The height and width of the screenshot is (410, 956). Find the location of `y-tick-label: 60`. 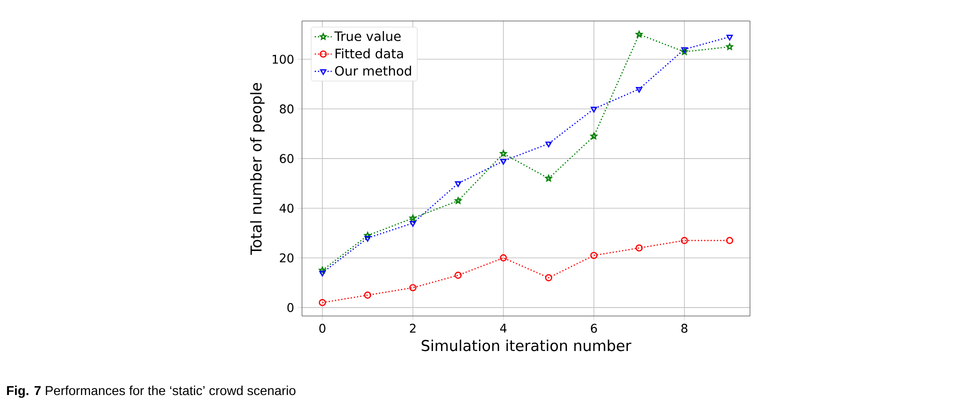

y-tick-label: 60 is located at coordinates (287, 159).